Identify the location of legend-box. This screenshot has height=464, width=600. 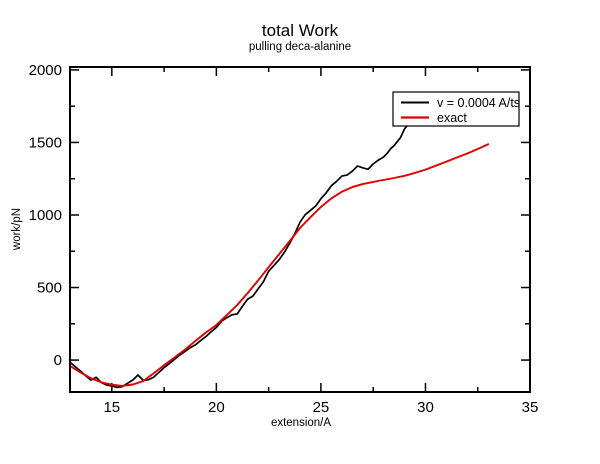
(456, 109).